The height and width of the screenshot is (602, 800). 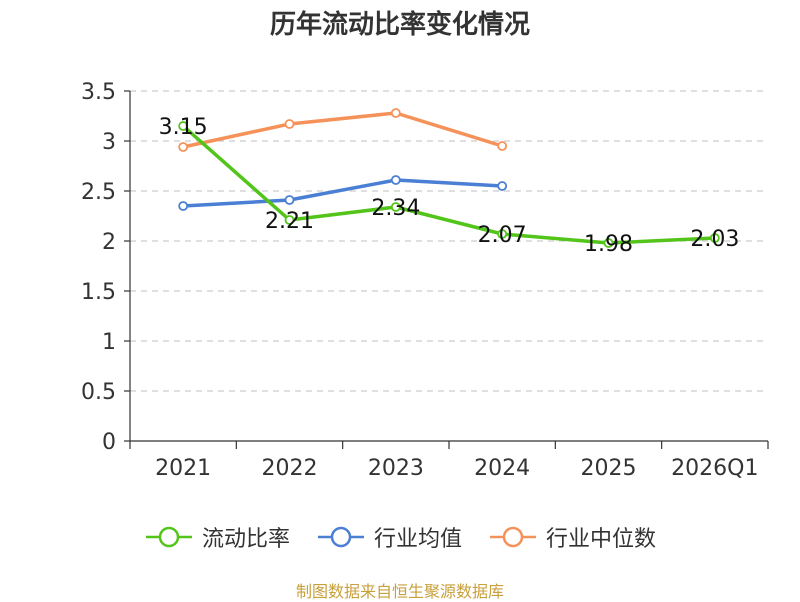 I want to click on legend: 流动比率 行业均值 行业中位数, so click(x=400, y=537).